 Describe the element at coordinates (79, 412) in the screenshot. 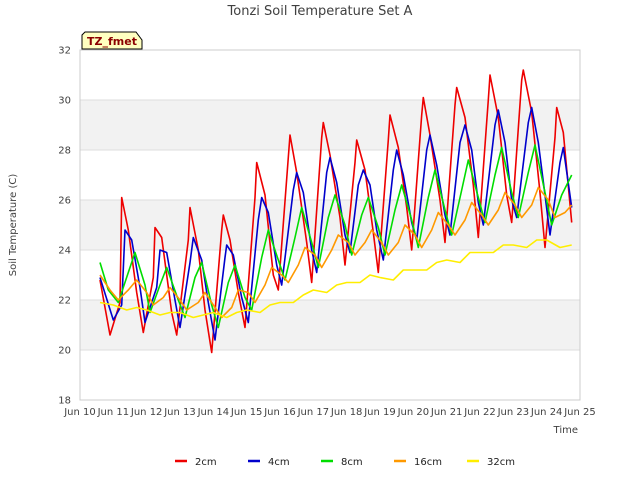

I see `x-tick-label: Jun 10` at that location.